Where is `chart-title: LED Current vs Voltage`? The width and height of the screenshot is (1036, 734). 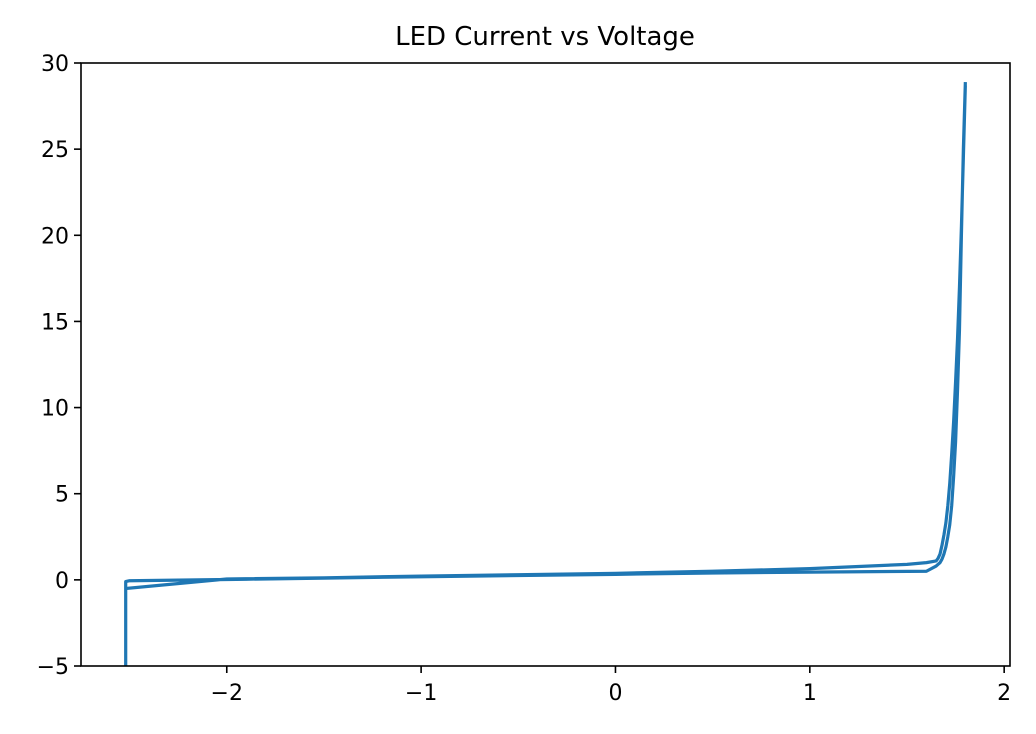 chart-title: LED Current vs Voltage is located at coordinates (545, 37).